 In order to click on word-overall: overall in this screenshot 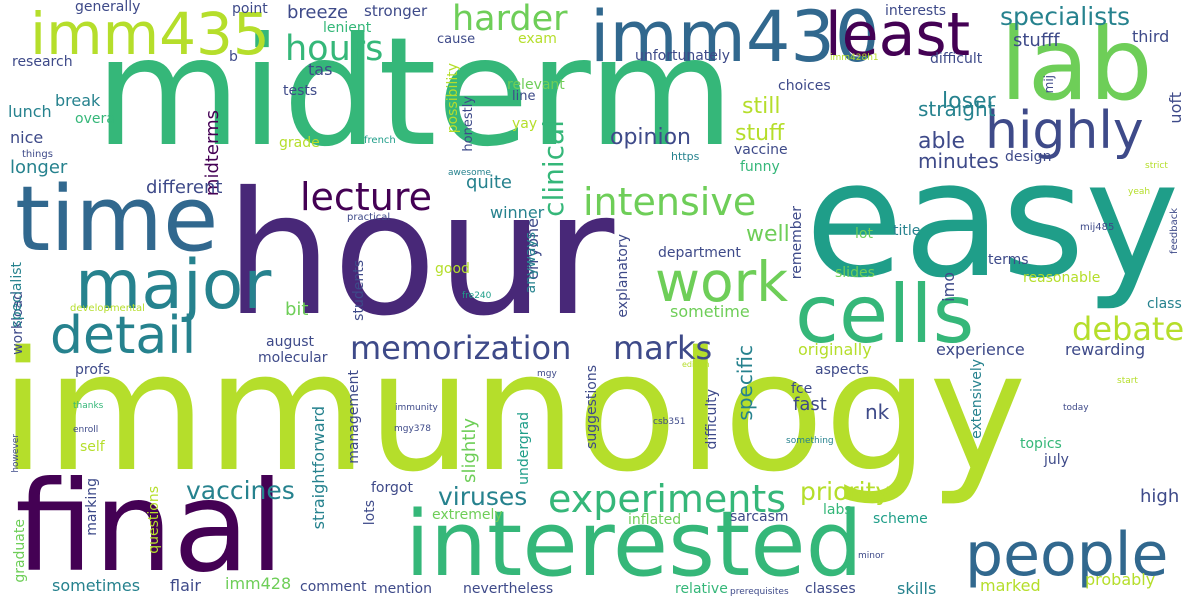, I will do `click(99, 119)`.